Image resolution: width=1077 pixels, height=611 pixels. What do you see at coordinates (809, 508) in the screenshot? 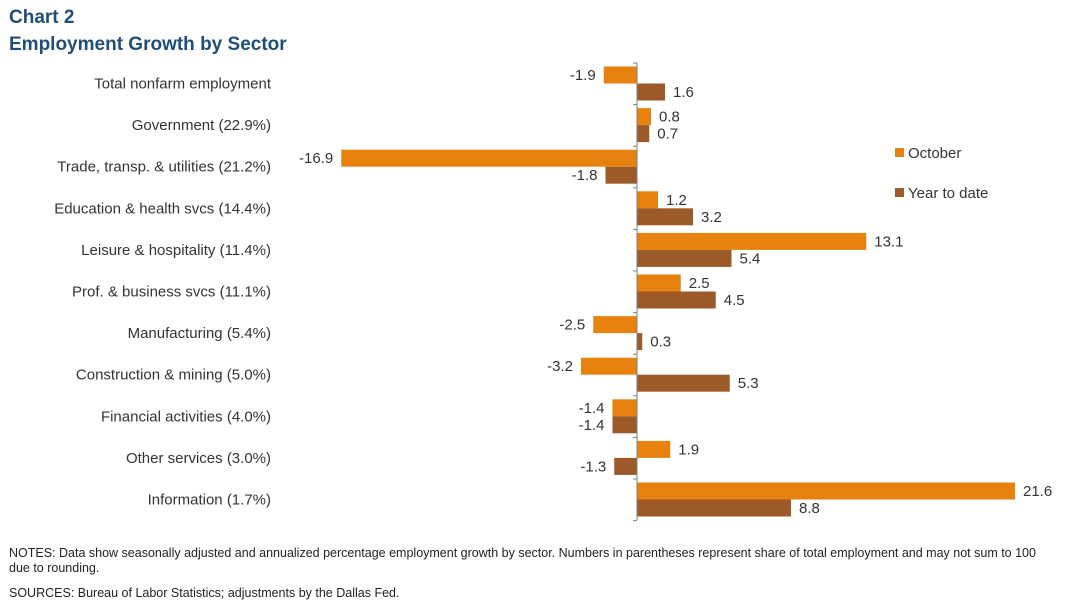
I see `data-label: 8.8` at bounding box center [809, 508].